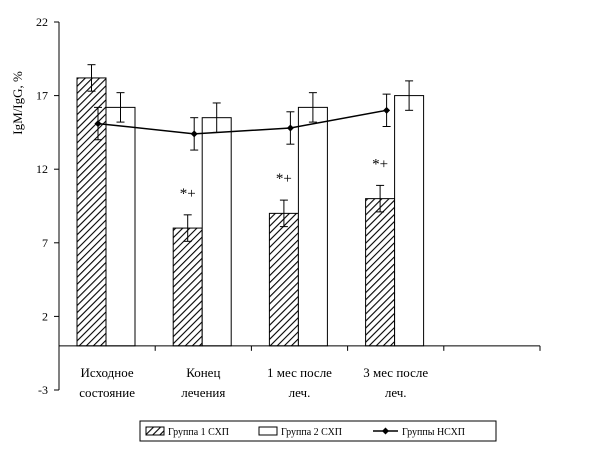  Describe the element at coordinates (42, 96) in the screenshot. I see `y-tick-label: 17` at that location.